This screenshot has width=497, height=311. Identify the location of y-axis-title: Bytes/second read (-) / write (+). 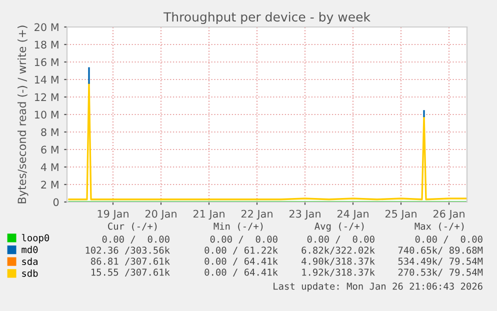
(23, 115).